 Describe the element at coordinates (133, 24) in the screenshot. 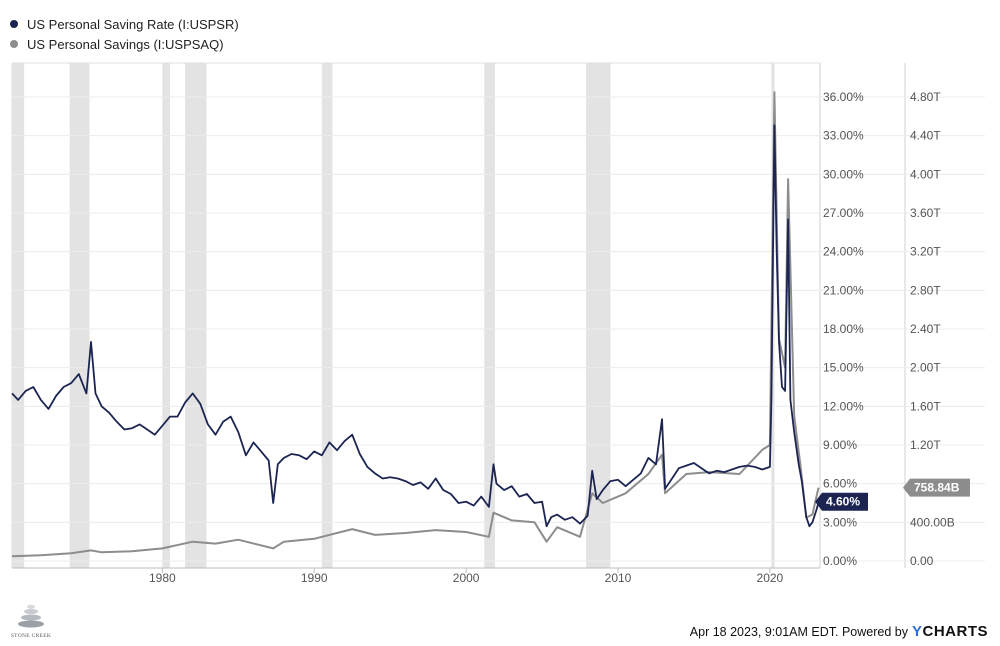

I see `legend-label-saving-rate: US Personal Saving Rate (I:USPSR)` at that location.